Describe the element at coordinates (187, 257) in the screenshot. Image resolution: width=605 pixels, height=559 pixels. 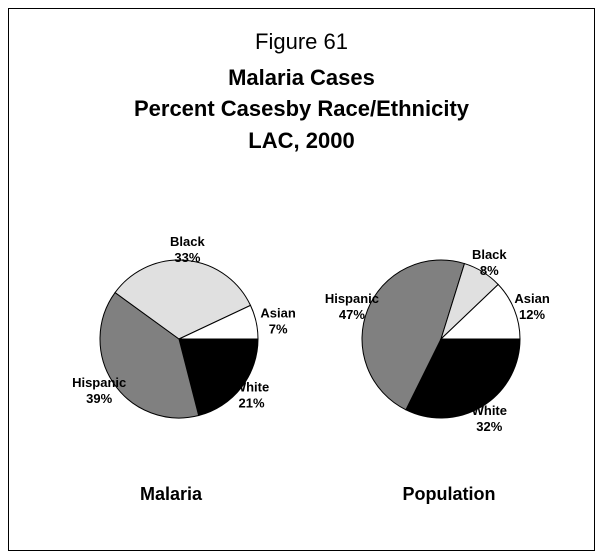
I see `slice-value-black: 33%` at that location.